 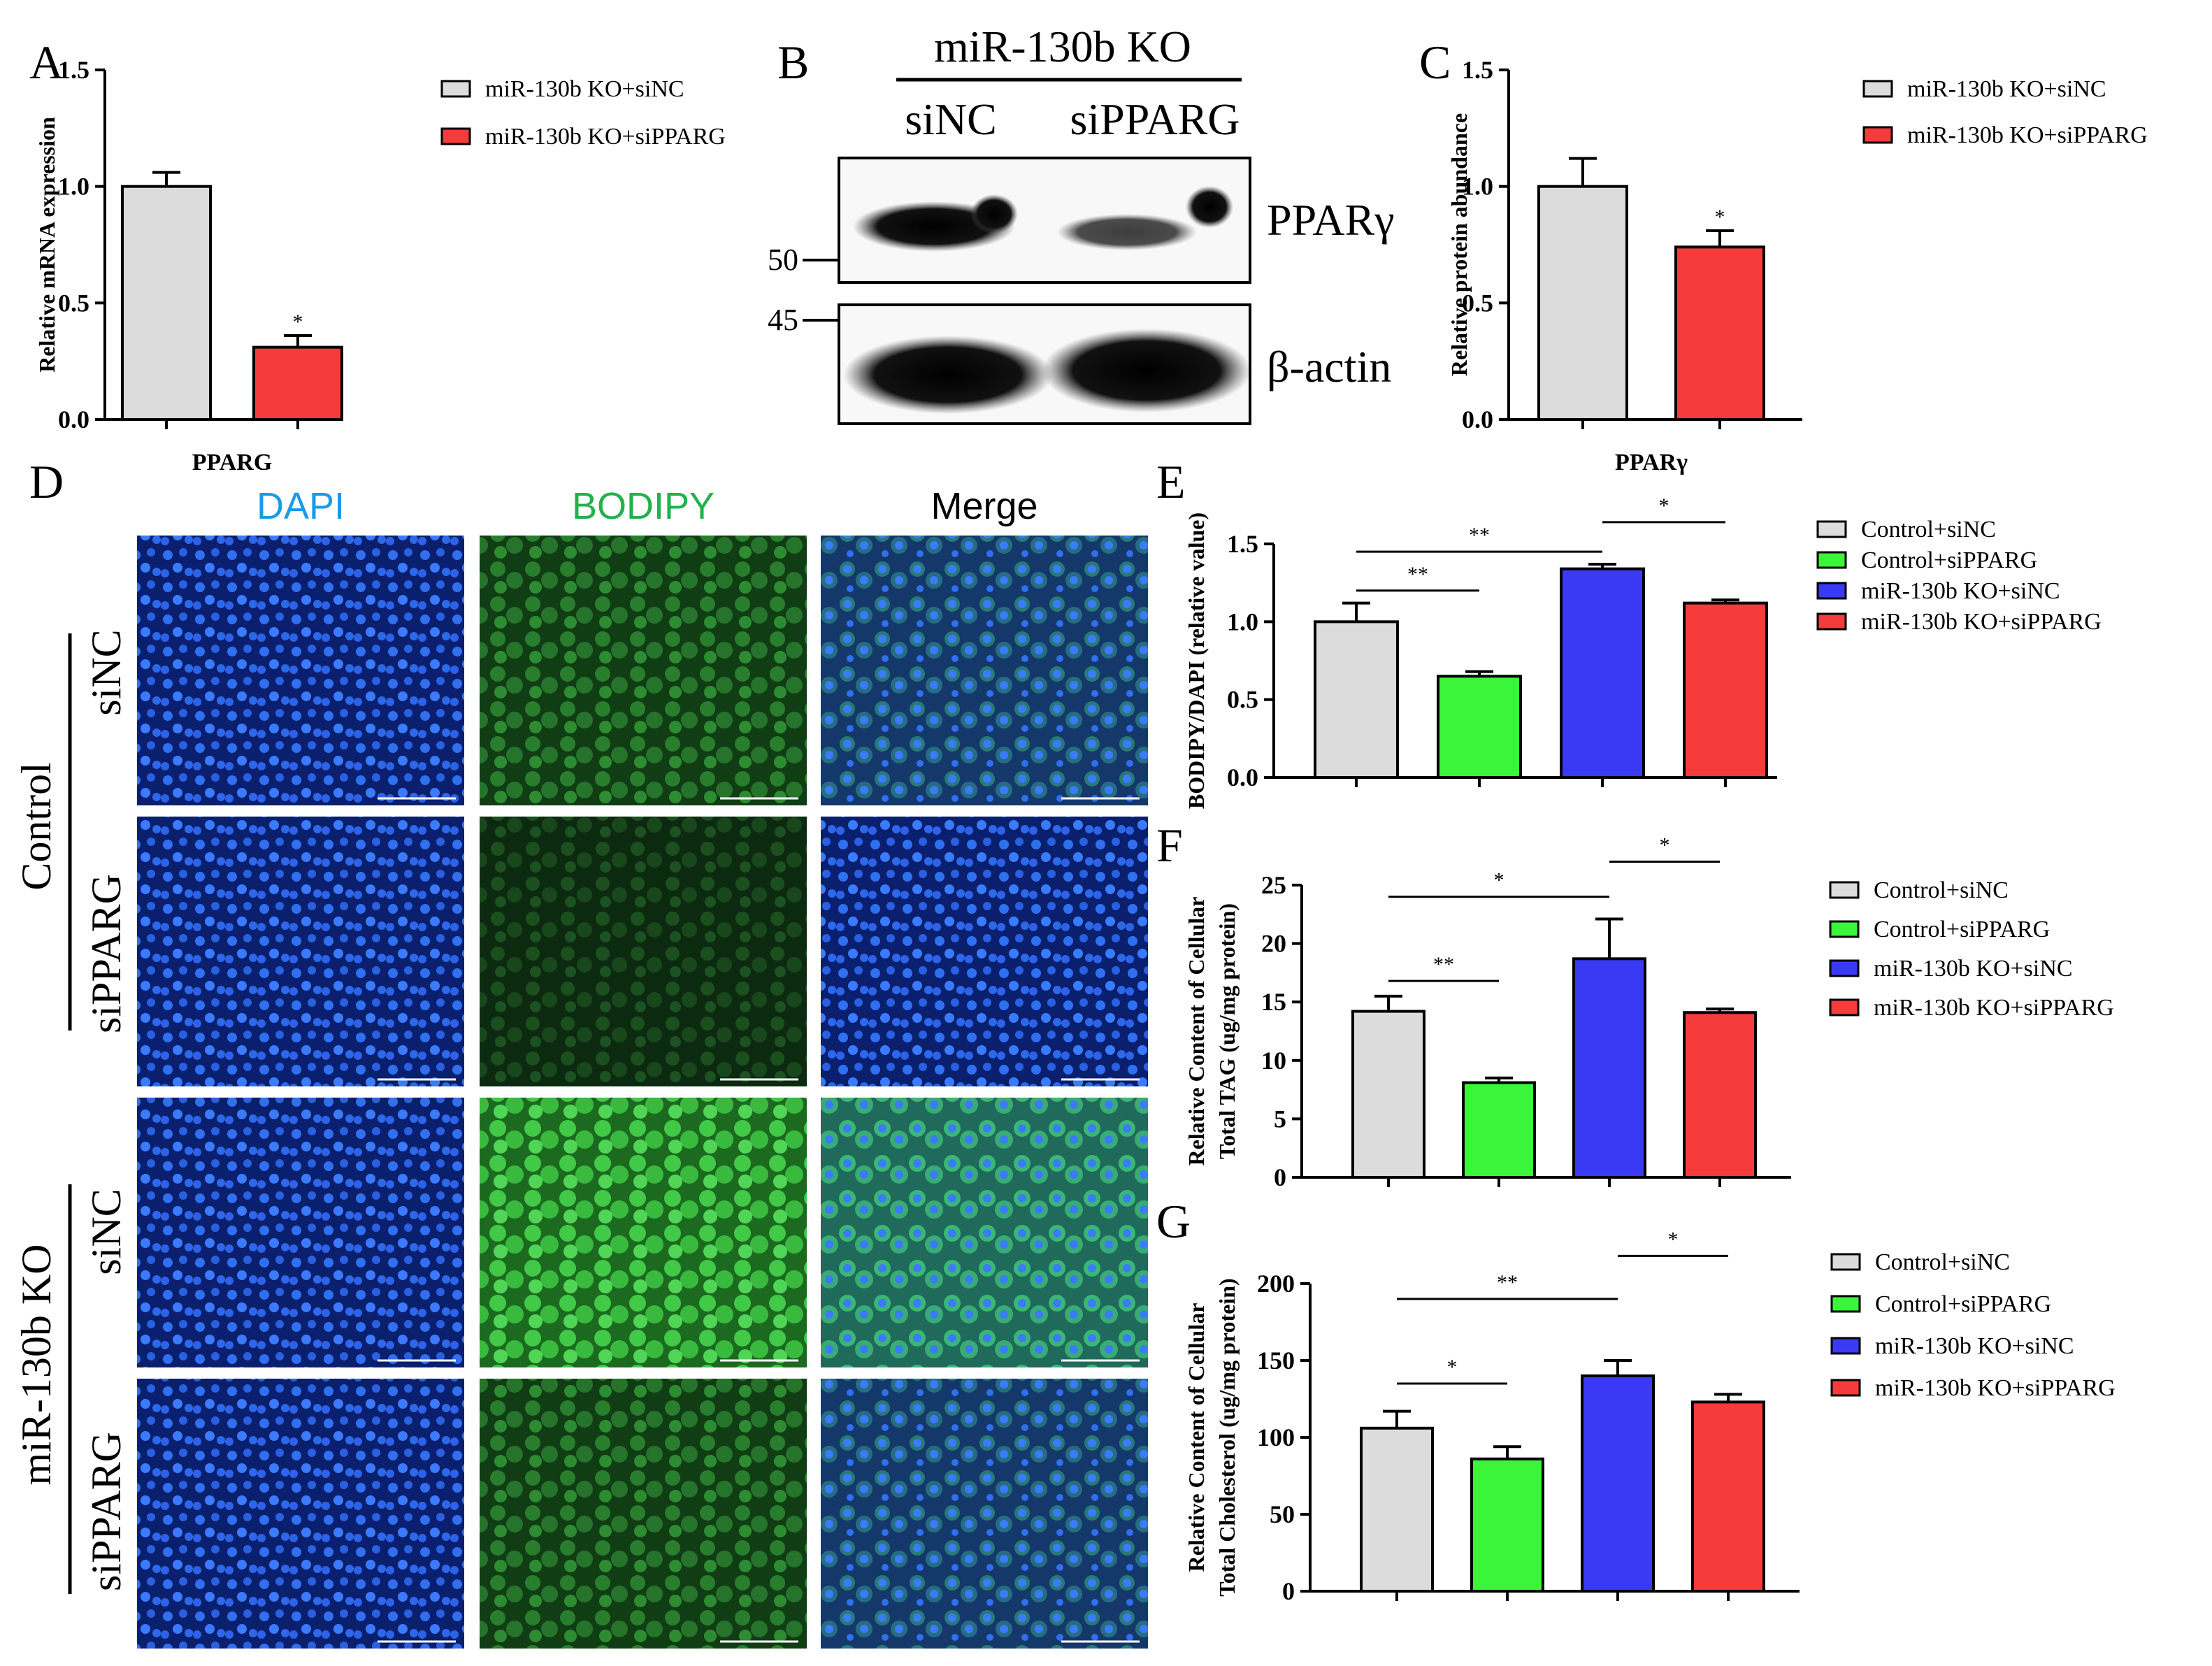 What do you see at coordinates (1171, 481) in the screenshot?
I see `panel-letter-e: E` at bounding box center [1171, 481].